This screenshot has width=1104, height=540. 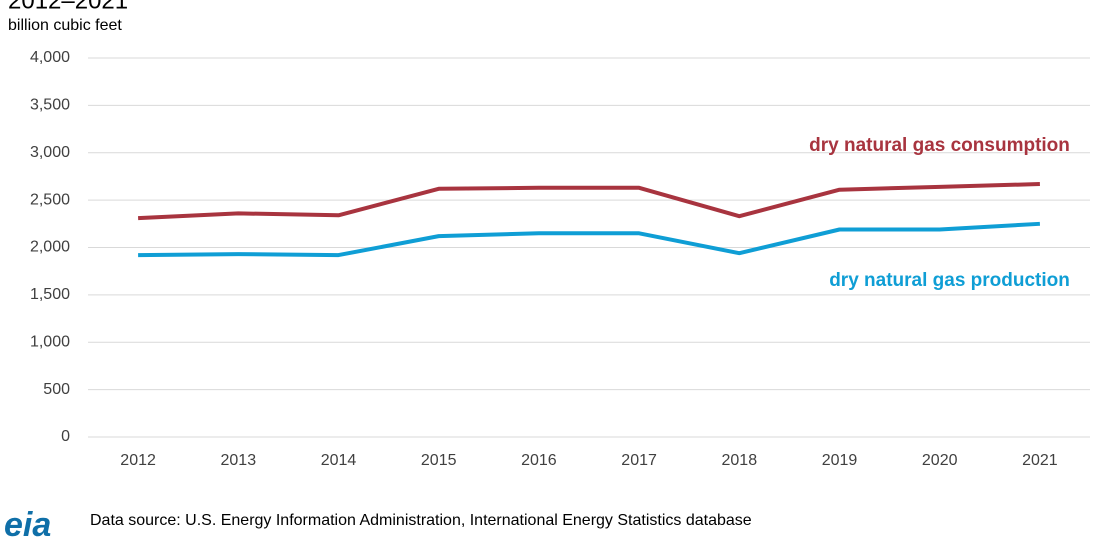 What do you see at coordinates (1040, 460) in the screenshot?
I see `x-tick-label: 2021` at bounding box center [1040, 460].